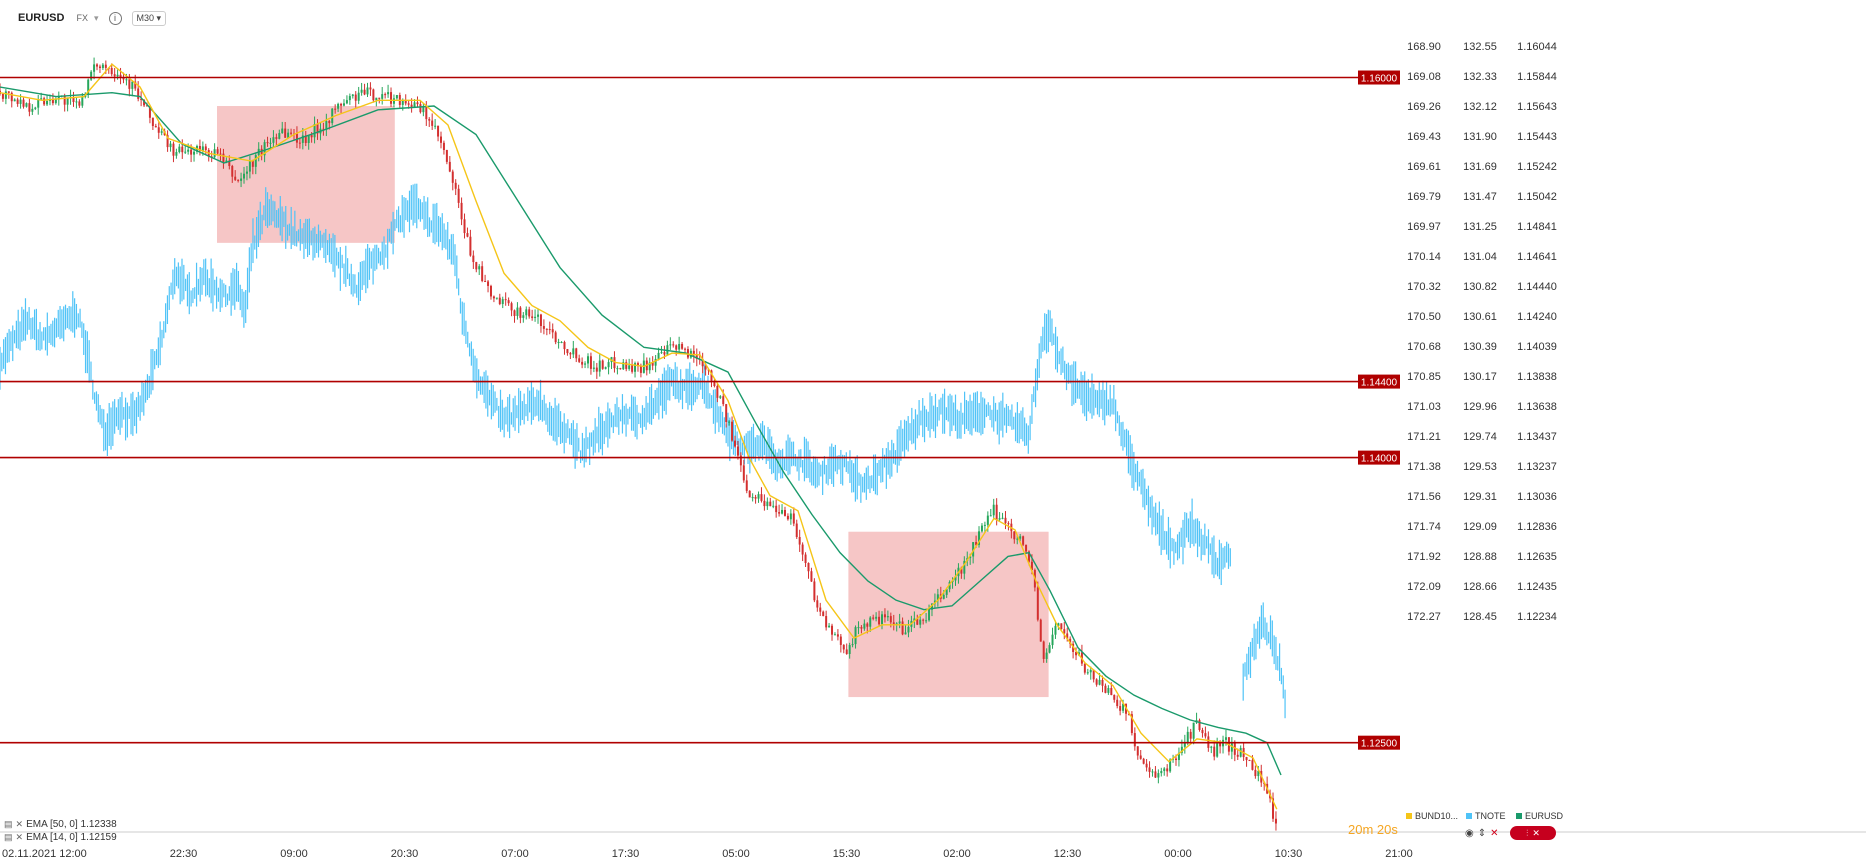  What do you see at coordinates (60, 837) in the screenshot?
I see `indicator-ema14: ▤ ✕ EMA [14, 0] 1.12159` at bounding box center [60, 837].